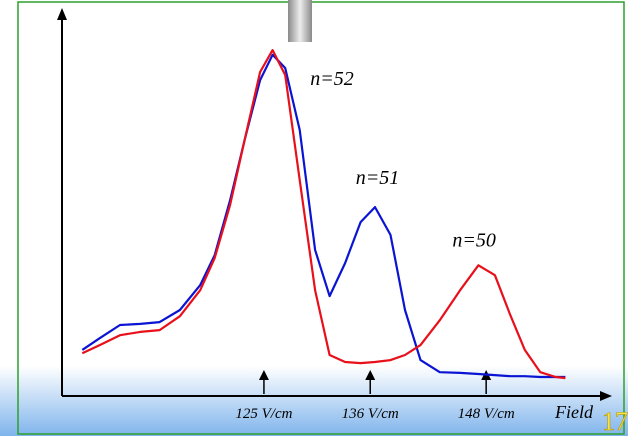 This screenshot has width=628, height=436. Describe the element at coordinates (332, 79) in the screenshot. I see `annotation: n=52` at that location.